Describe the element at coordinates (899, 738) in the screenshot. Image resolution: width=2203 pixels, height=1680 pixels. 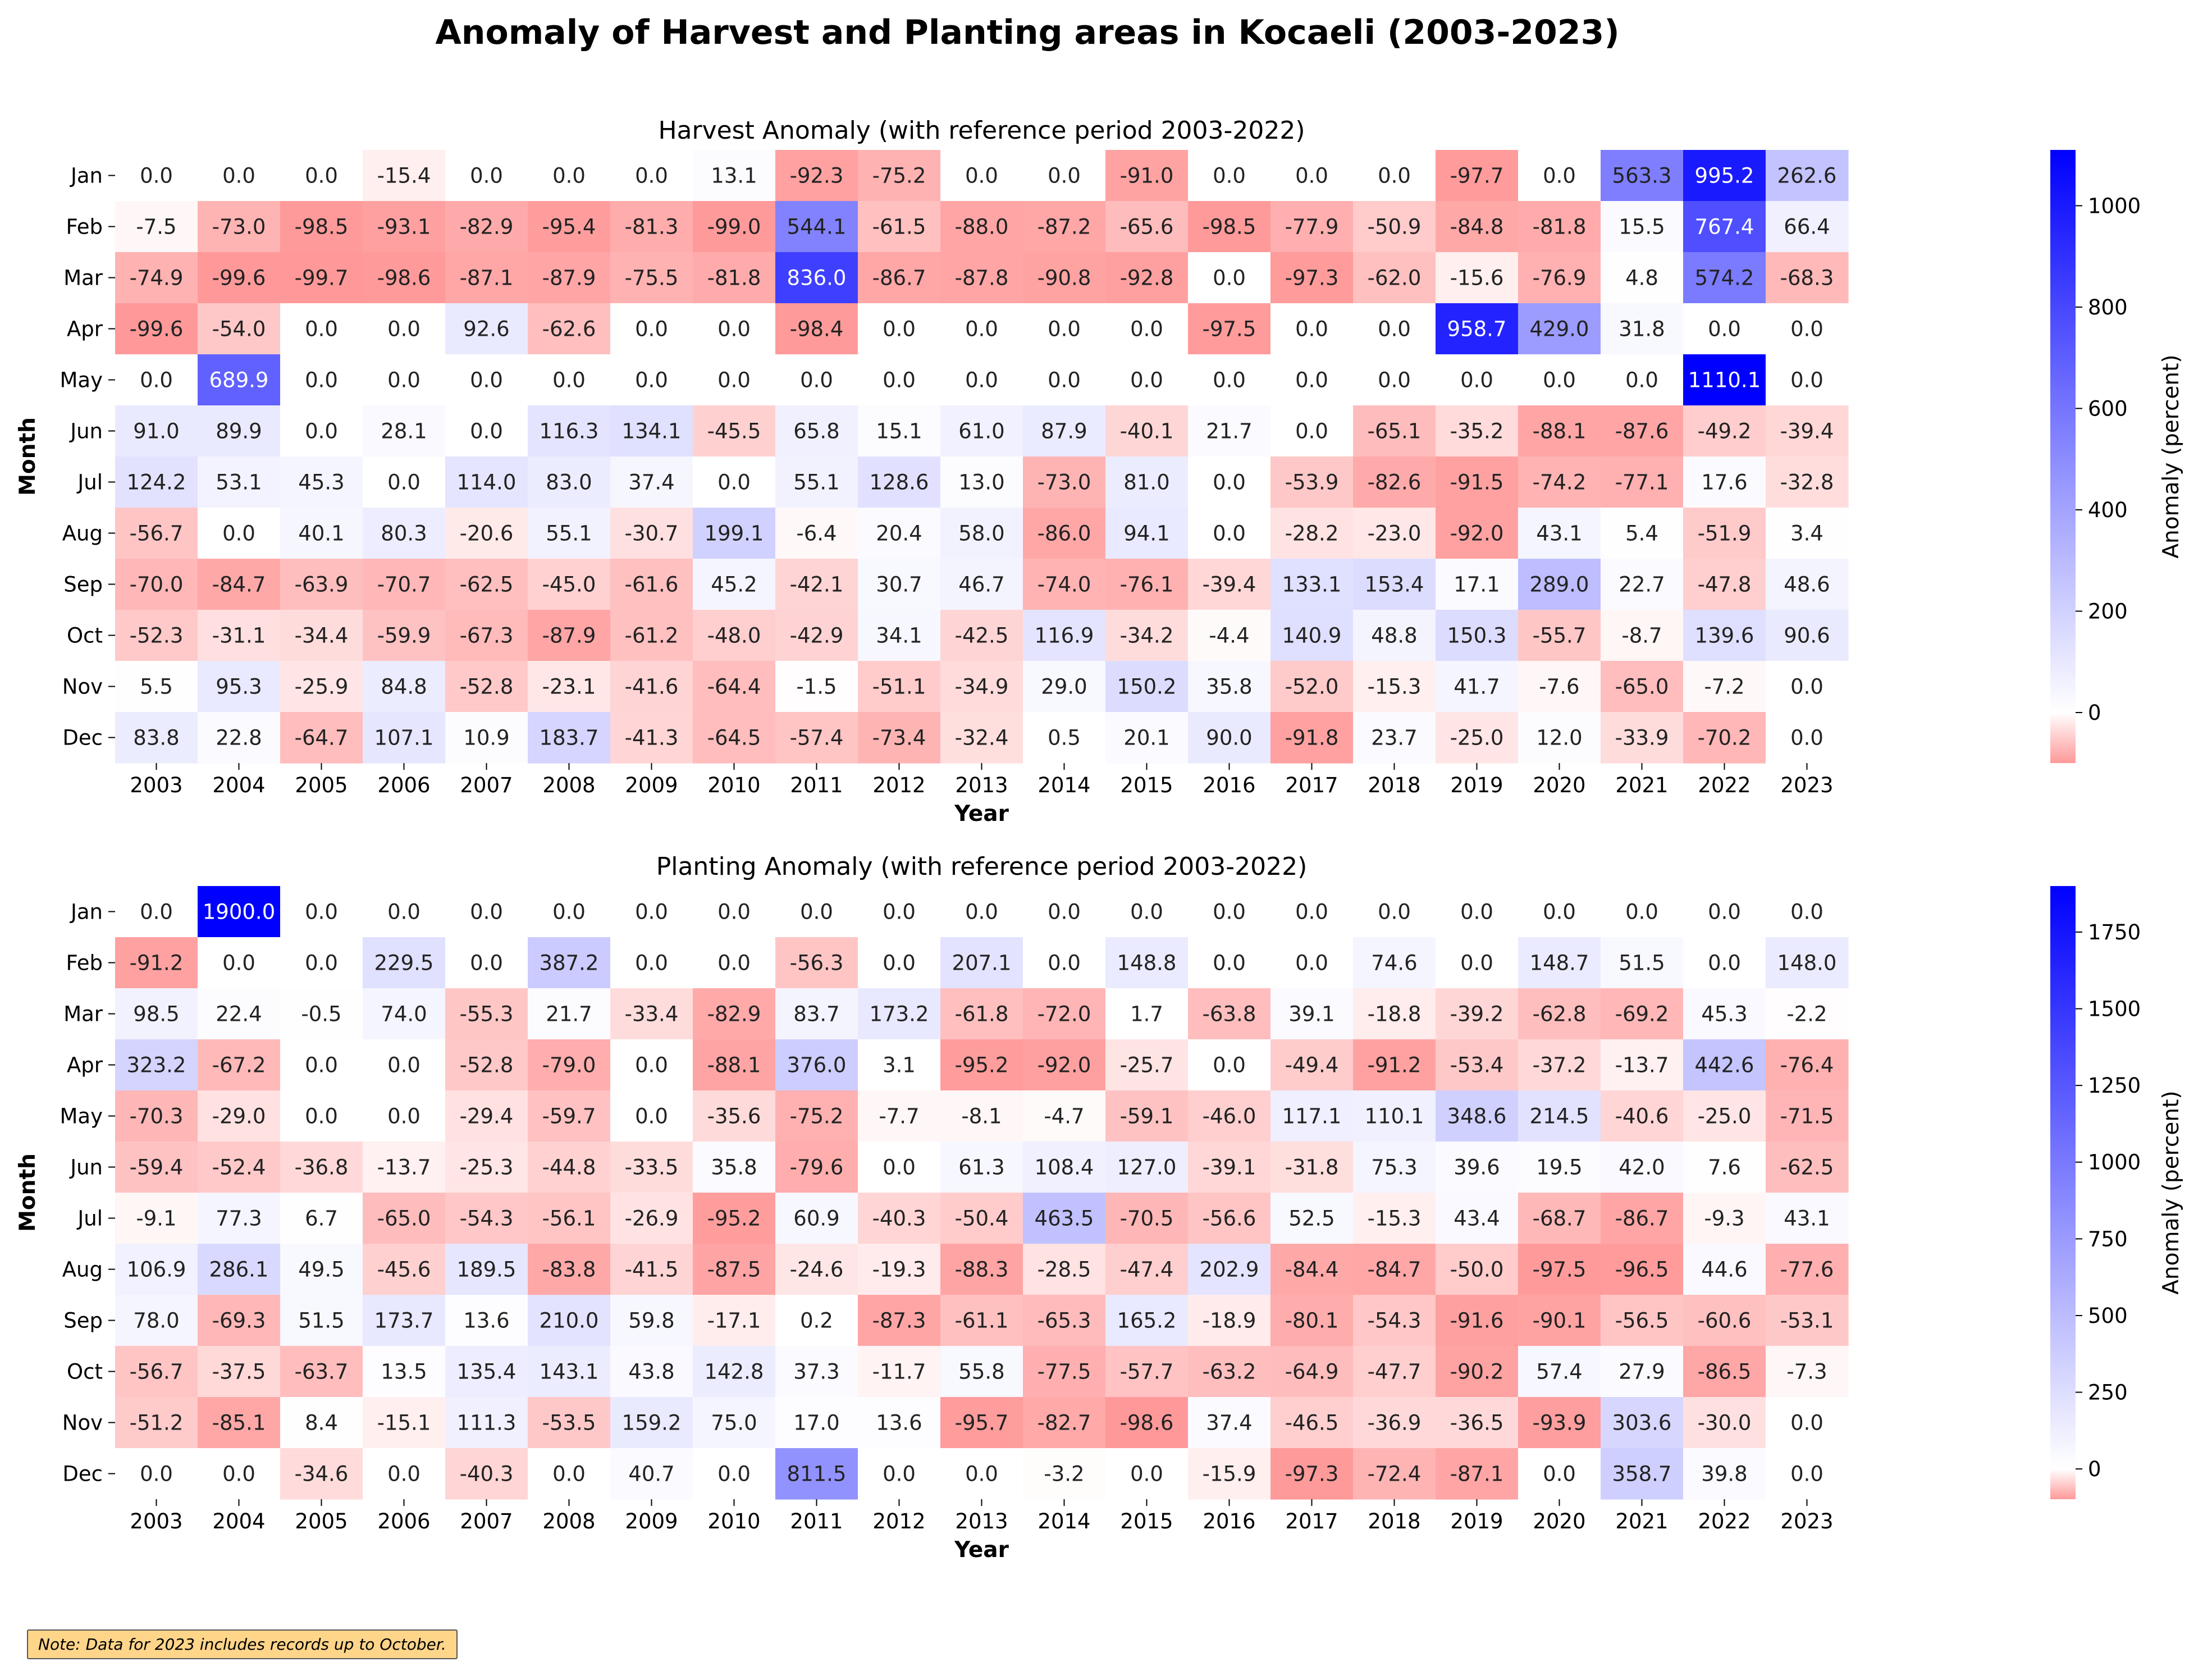
I see `cell-value-label: -73.4` at that location.